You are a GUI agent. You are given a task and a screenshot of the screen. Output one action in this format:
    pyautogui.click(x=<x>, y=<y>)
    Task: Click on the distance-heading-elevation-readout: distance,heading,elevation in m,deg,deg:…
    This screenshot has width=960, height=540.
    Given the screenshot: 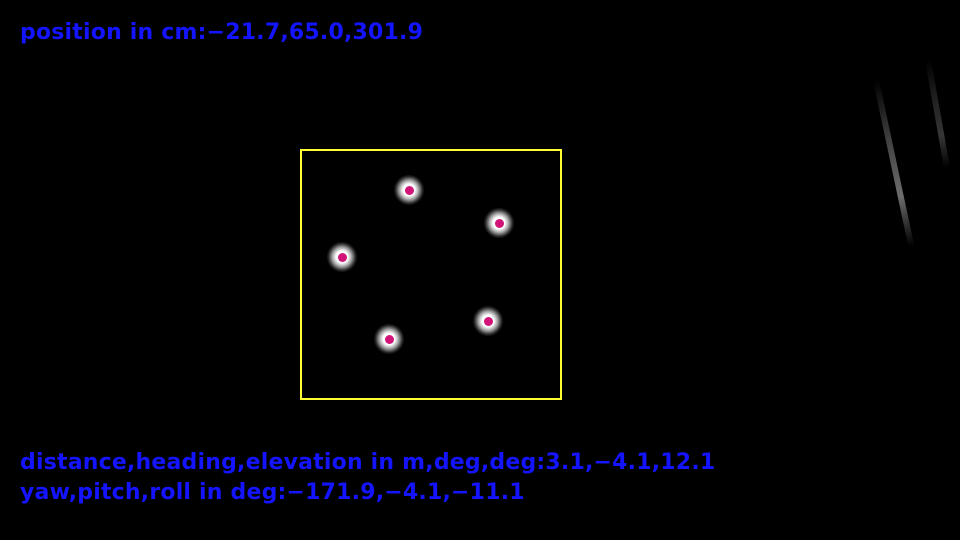 What is the action you would take?
    pyautogui.click(x=368, y=462)
    